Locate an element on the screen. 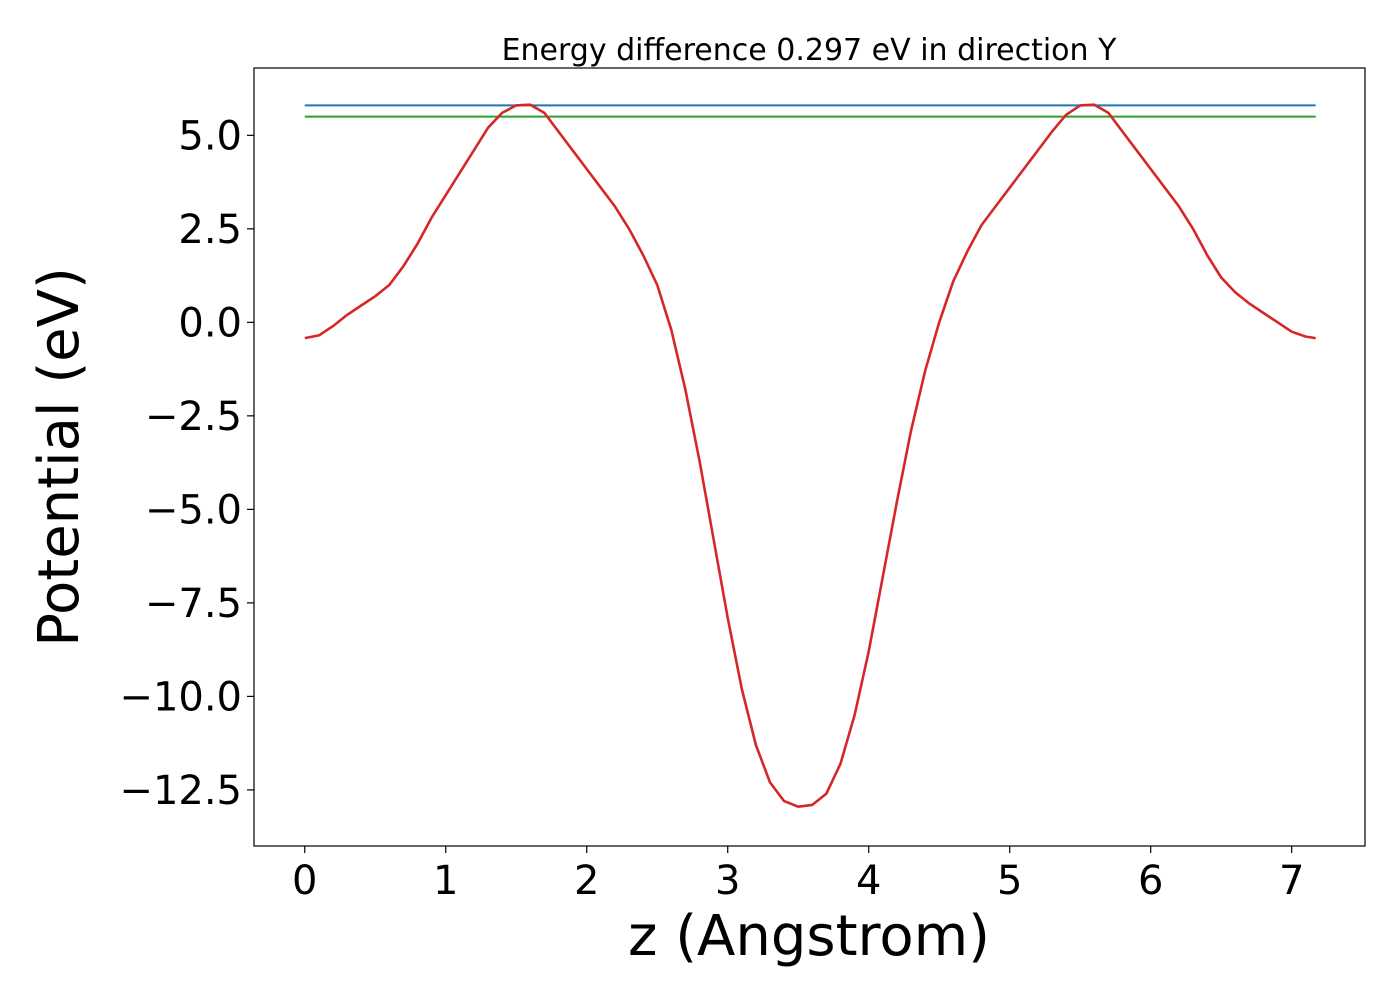  x-tick-label: 5 is located at coordinates (1009, 881).